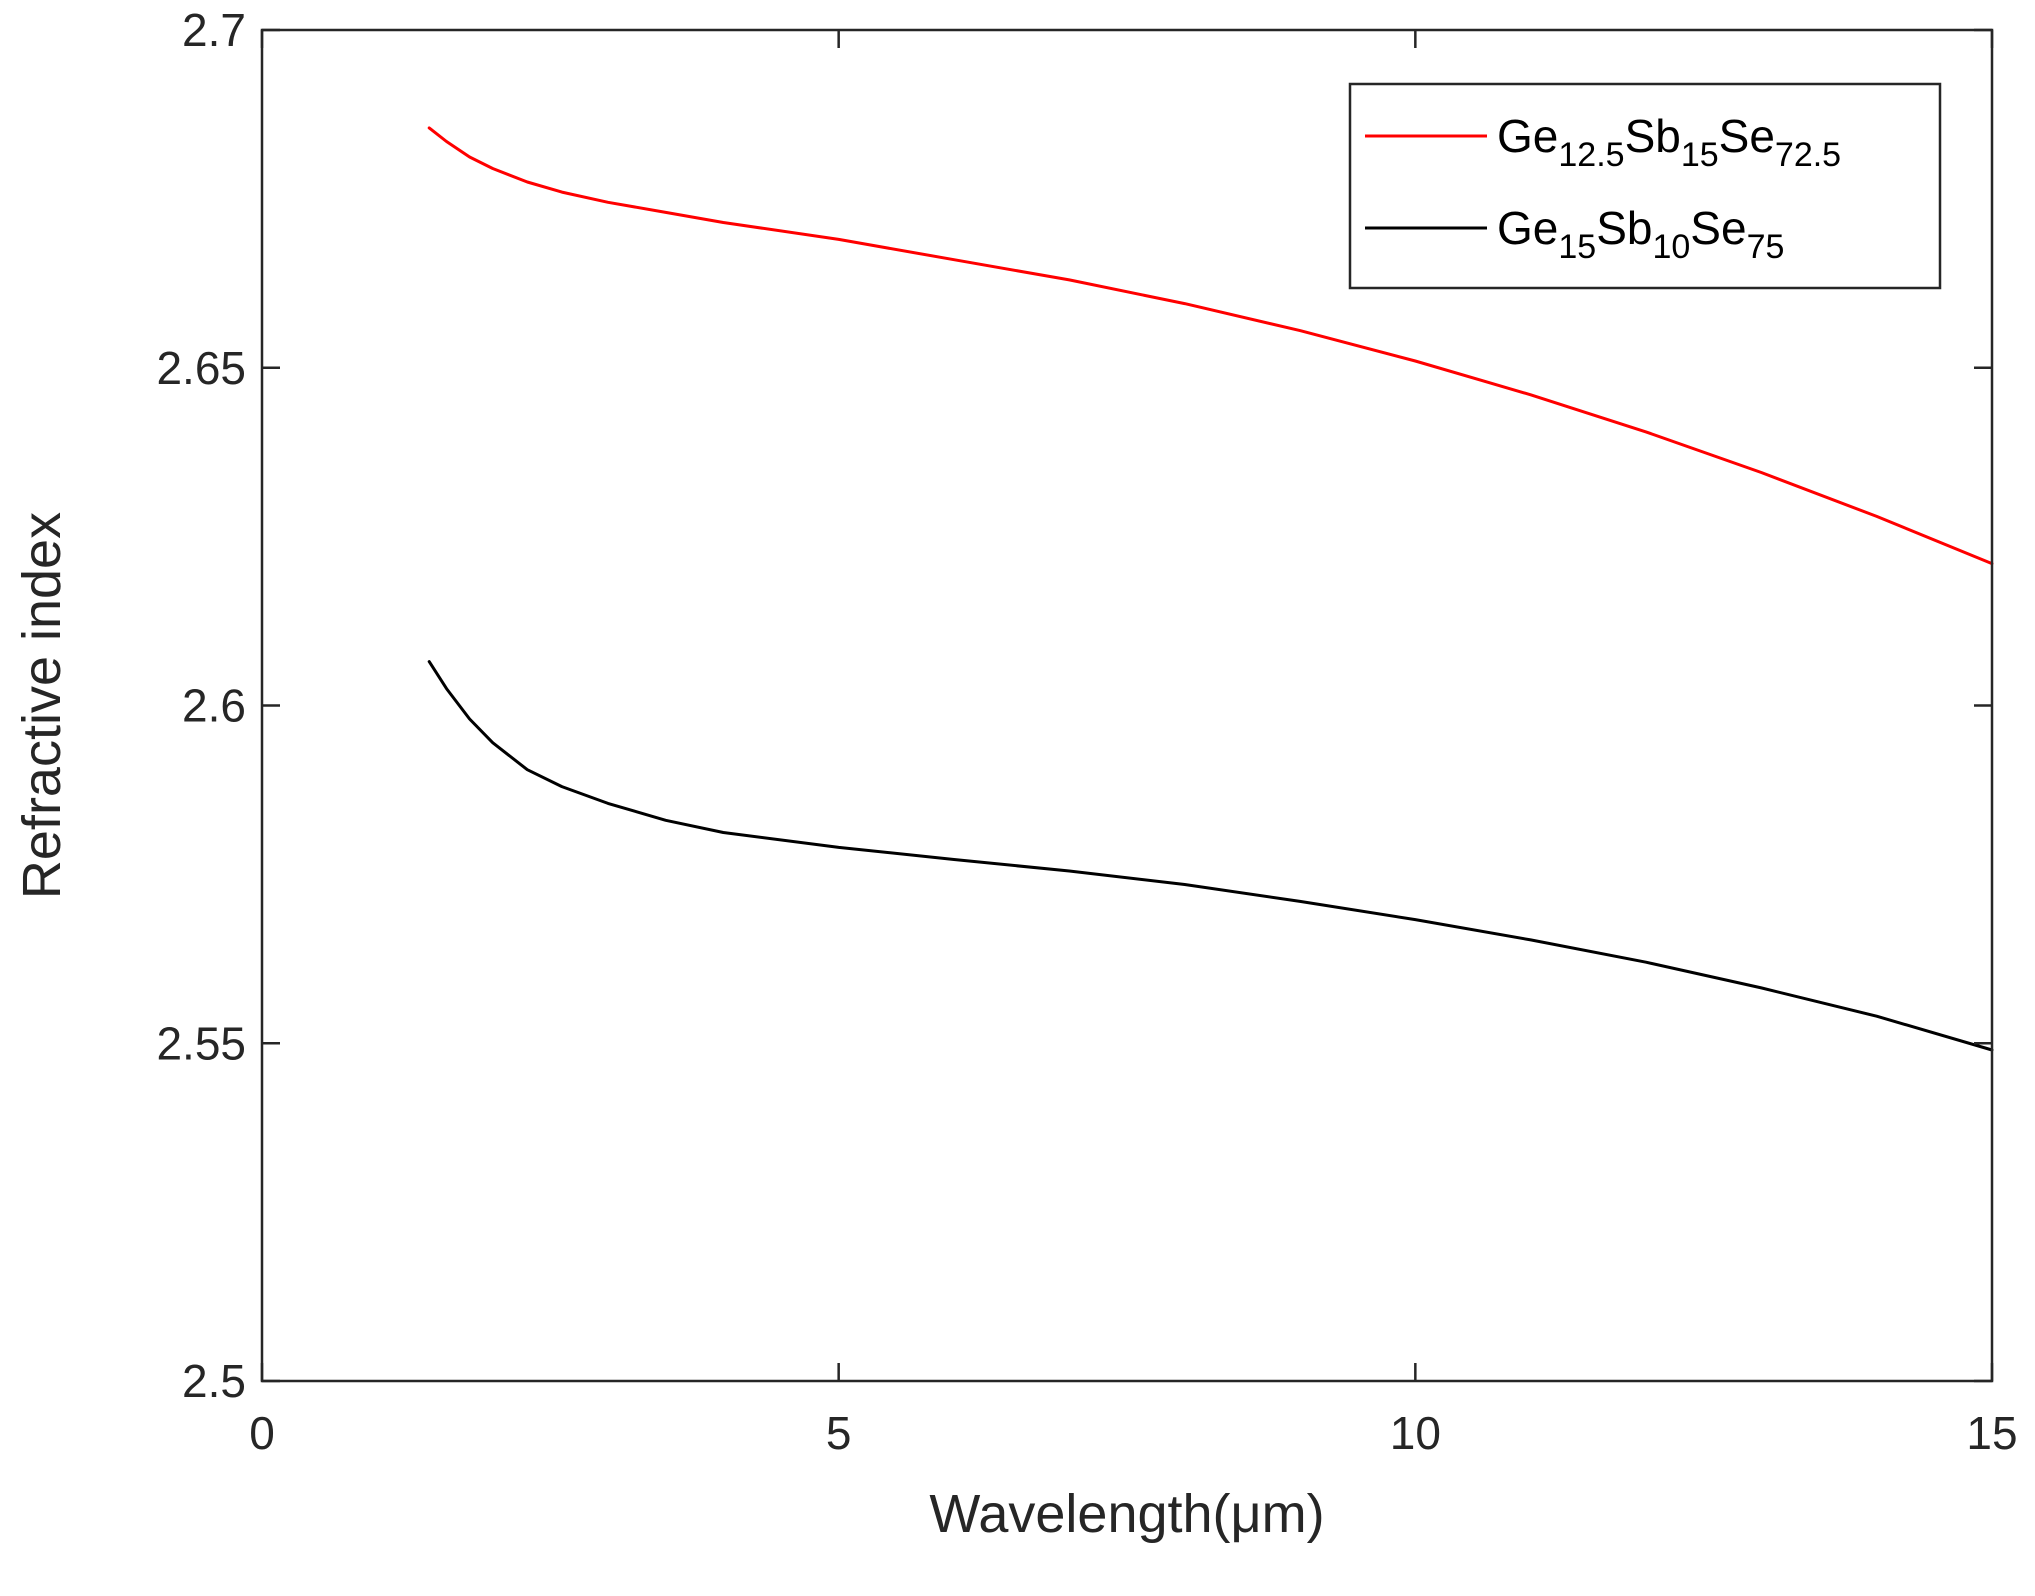  Describe the element at coordinates (1415, 1433) in the screenshot. I see `x-tick-label: 10` at that location.